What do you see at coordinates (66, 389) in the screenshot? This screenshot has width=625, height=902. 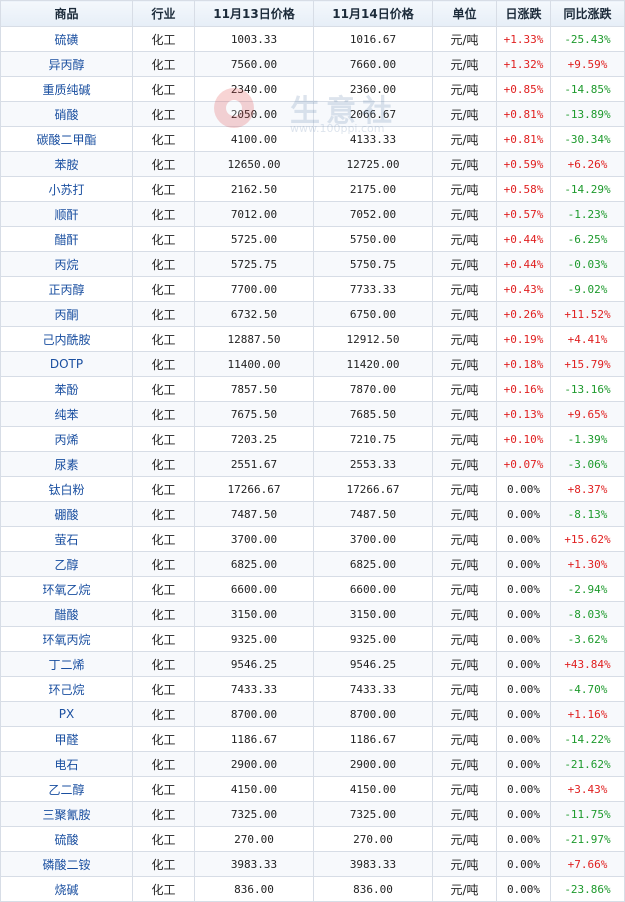 I see `product-name-cell: 苯酚` at bounding box center [66, 389].